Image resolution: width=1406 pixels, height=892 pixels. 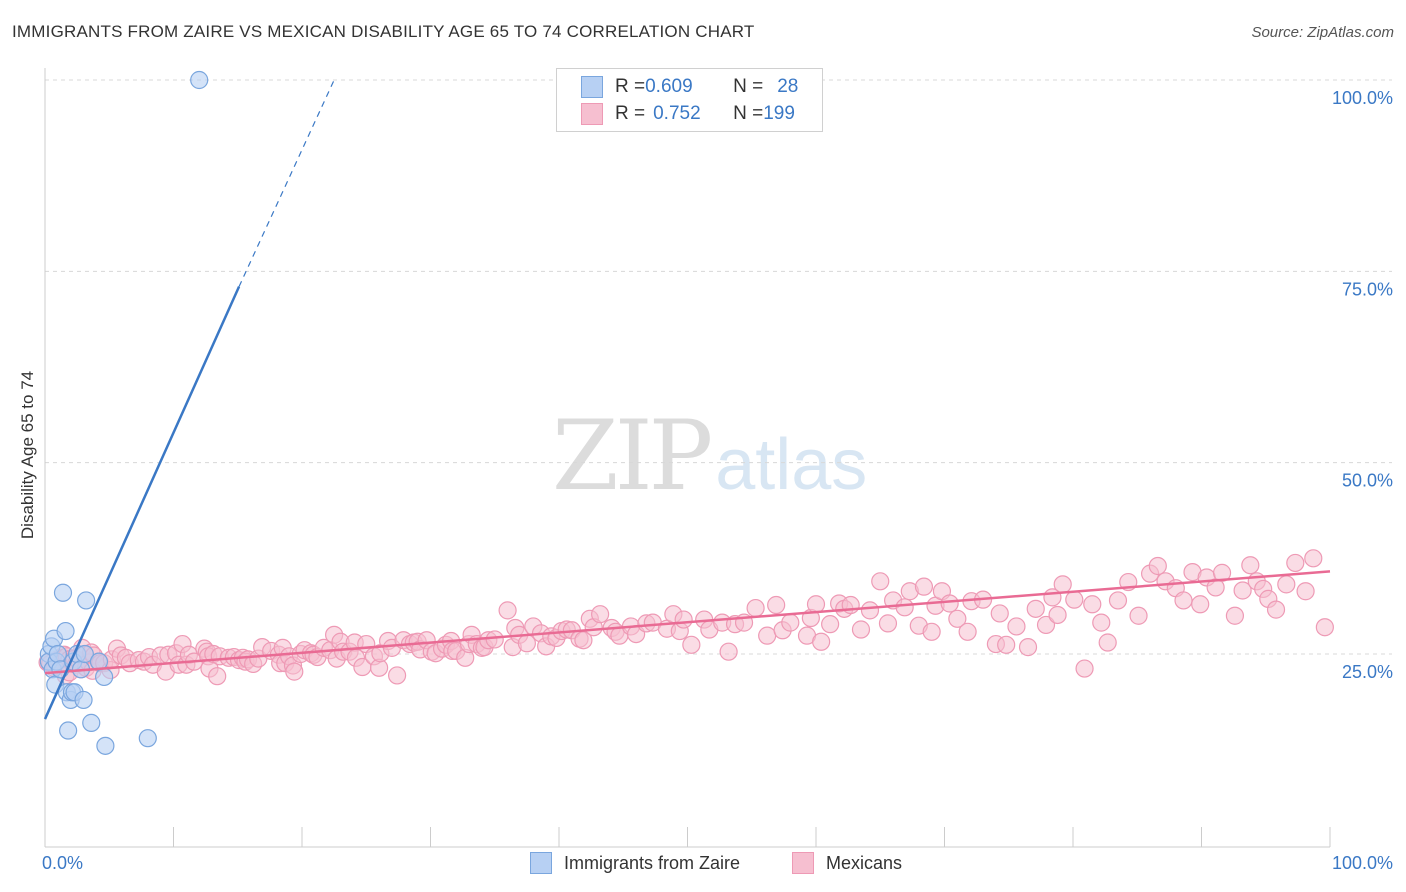 I want to click on mexicans-series, so click(x=686, y=617).